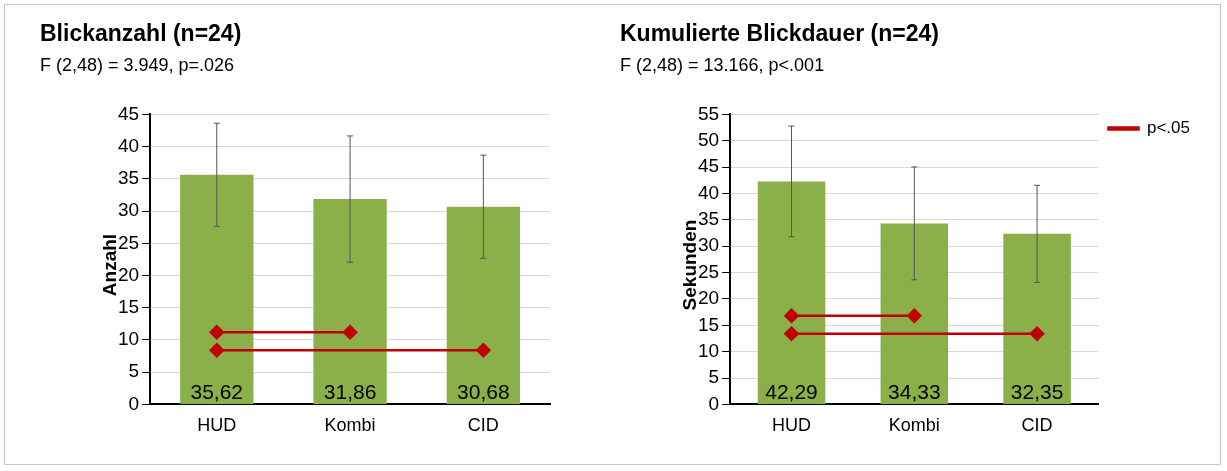 This screenshot has height=471, width=1227. What do you see at coordinates (137, 65) in the screenshot?
I see `chart-subtitle: F (2,48) = 3.949, p=.026` at bounding box center [137, 65].